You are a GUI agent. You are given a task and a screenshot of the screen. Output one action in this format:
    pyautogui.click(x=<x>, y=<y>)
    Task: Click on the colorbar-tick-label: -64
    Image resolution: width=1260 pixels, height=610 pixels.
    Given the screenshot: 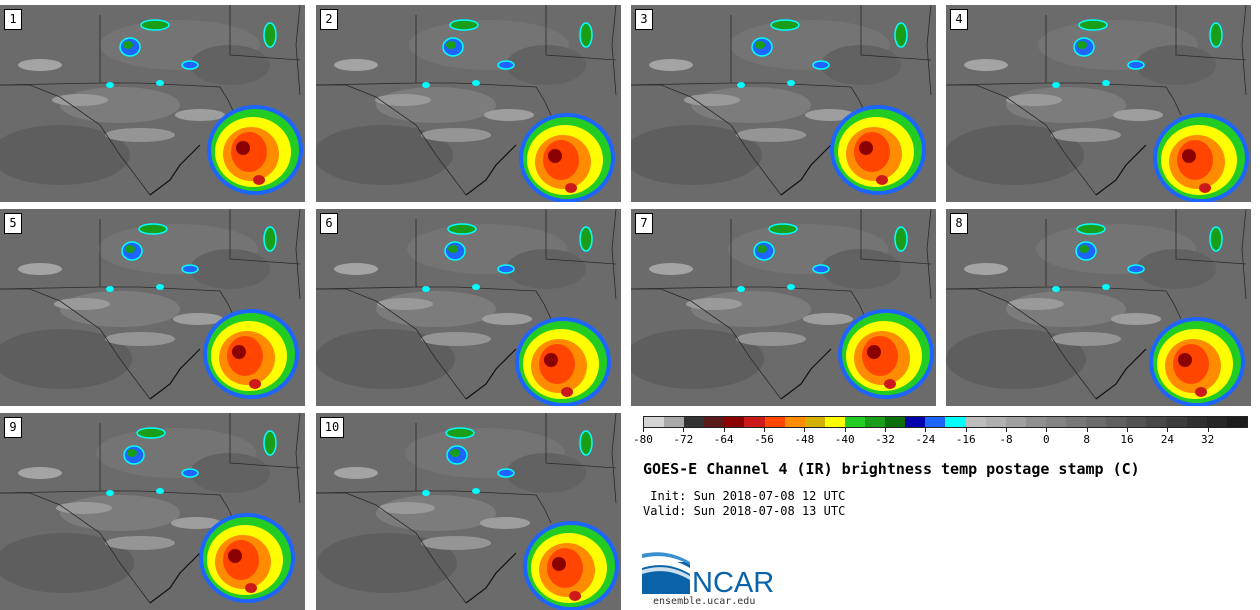 What is the action you would take?
    pyautogui.click(x=723, y=439)
    